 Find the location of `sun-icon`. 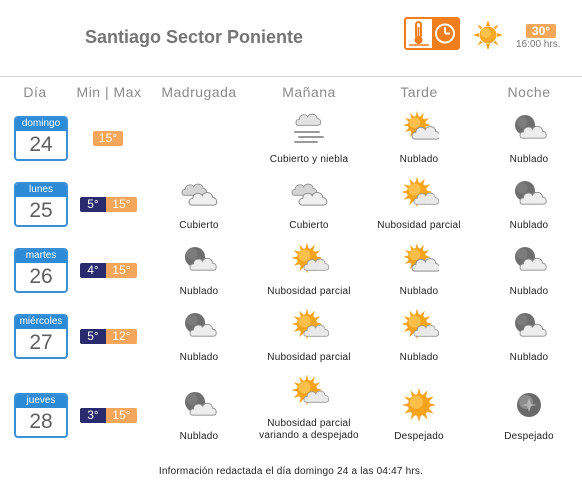

sun-icon is located at coordinates (419, 405).